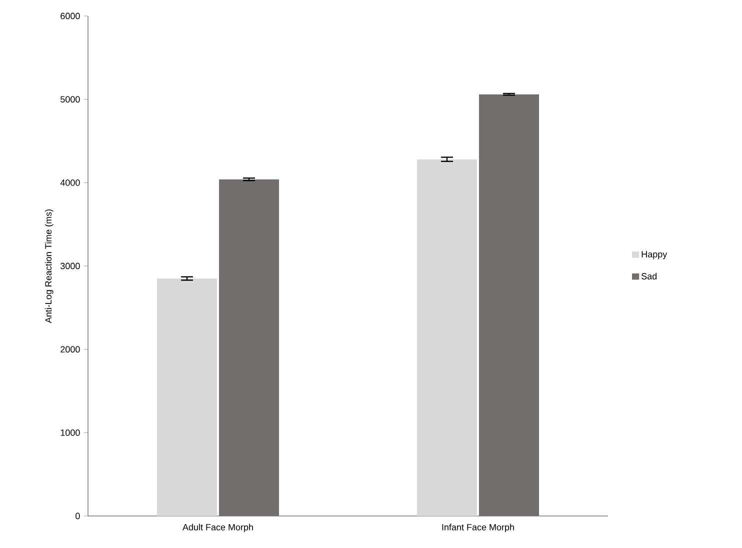 Image resolution: width=742 pixels, height=548 pixels. I want to click on legend-label: Sad, so click(649, 276).